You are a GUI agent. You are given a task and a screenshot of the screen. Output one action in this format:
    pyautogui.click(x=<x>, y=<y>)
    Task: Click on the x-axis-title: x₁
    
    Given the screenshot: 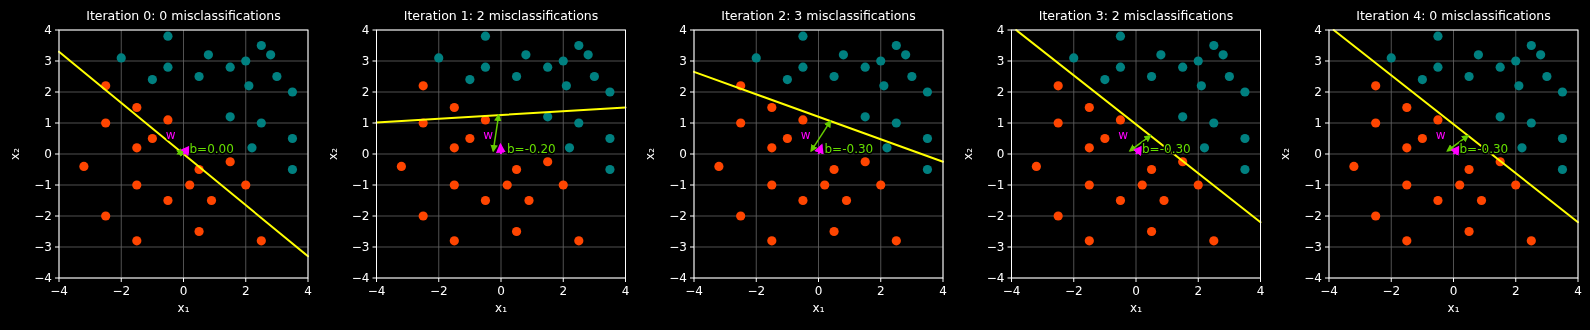 What is the action you would take?
    pyautogui.click(x=1136, y=308)
    